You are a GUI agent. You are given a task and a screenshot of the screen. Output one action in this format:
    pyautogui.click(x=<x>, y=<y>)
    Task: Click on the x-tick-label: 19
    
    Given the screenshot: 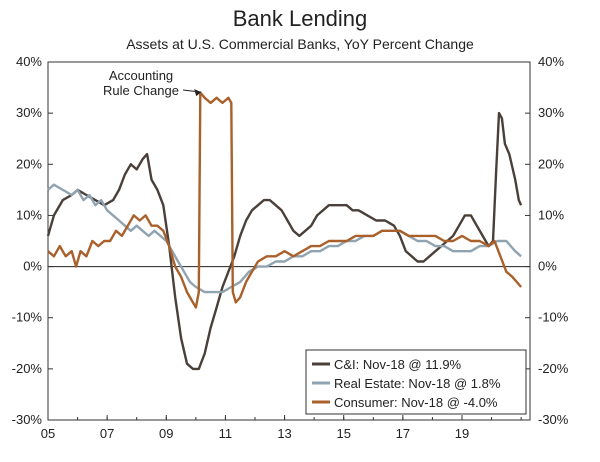 What is the action you would take?
    pyautogui.click(x=462, y=433)
    